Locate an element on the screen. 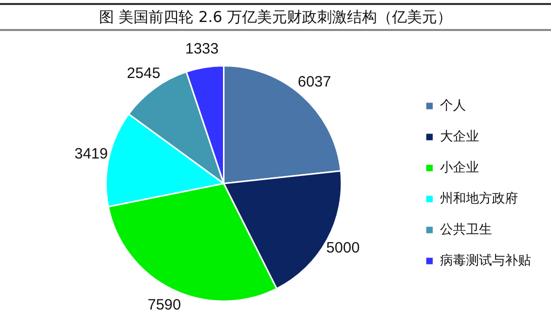 This screenshot has width=551, height=330. data-label: 3419 is located at coordinates (91, 153).